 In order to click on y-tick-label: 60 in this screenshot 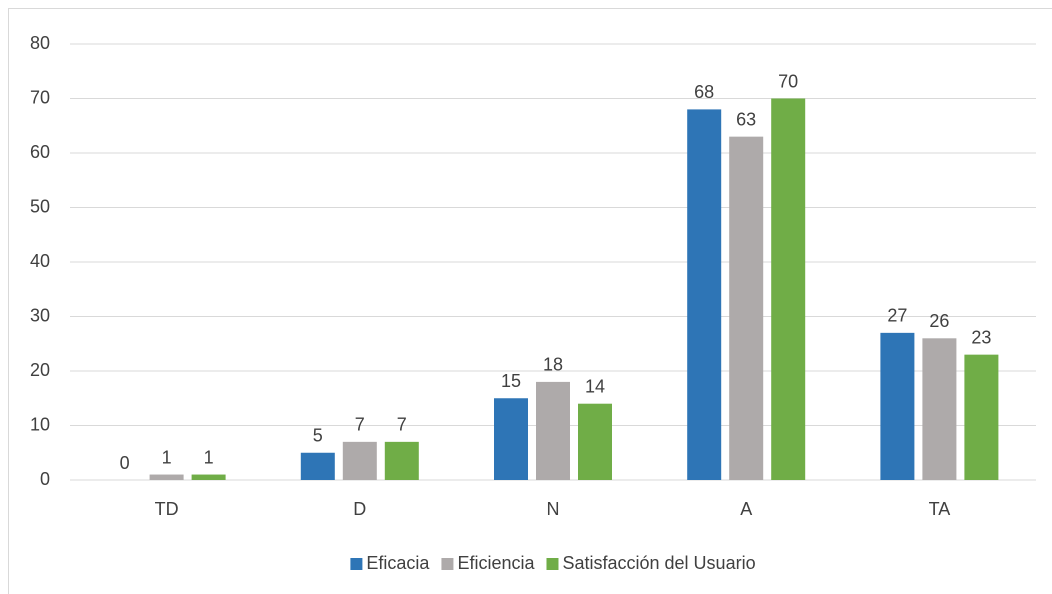, I will do `click(40, 152)`.